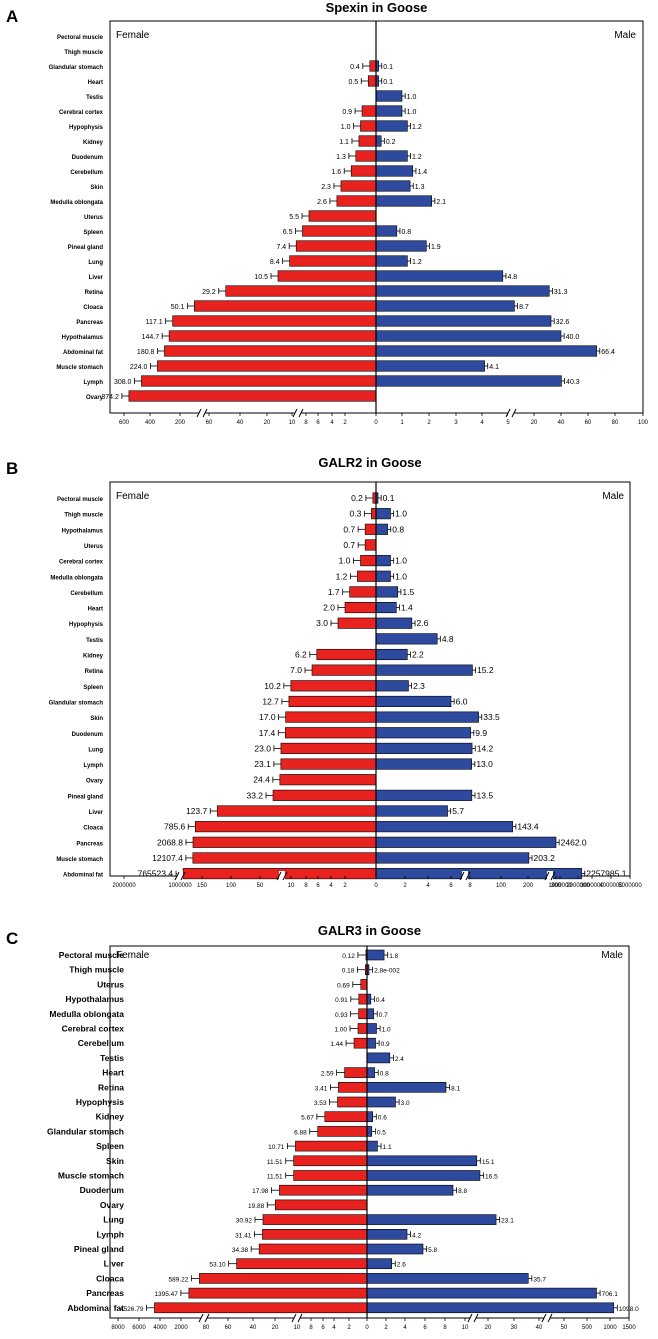 This screenshot has height=1339, width=658. I want to click on panel-b-female-tick-label-10: 0, so click(376, 886).